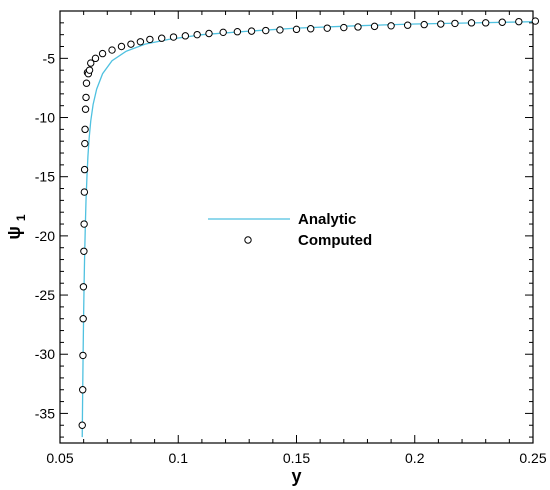 The width and height of the screenshot is (550, 490). I want to click on x-tick-label: 0.05, so click(59, 458).